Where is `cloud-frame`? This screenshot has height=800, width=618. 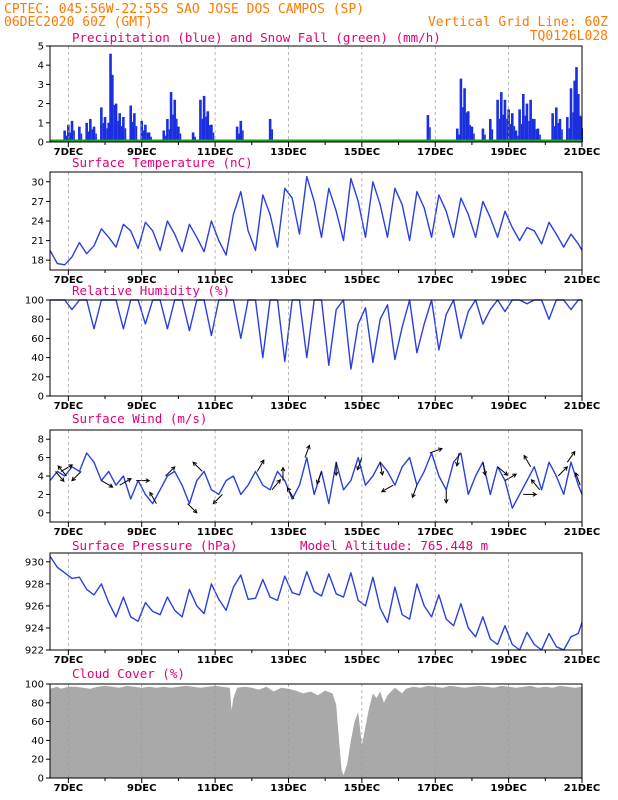 cloud-frame is located at coordinates (316, 731).